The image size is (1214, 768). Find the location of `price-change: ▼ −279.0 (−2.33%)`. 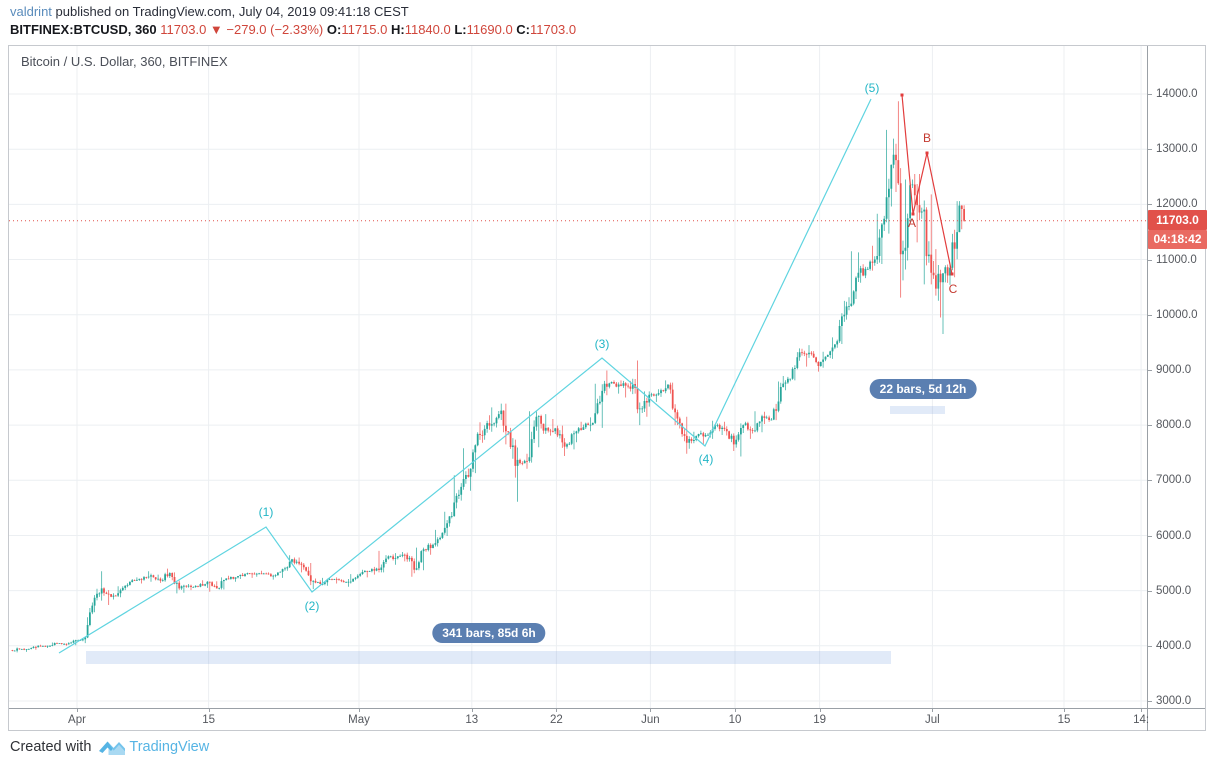

price-change: ▼ −279.0 (−2.33%) is located at coordinates (266, 29).